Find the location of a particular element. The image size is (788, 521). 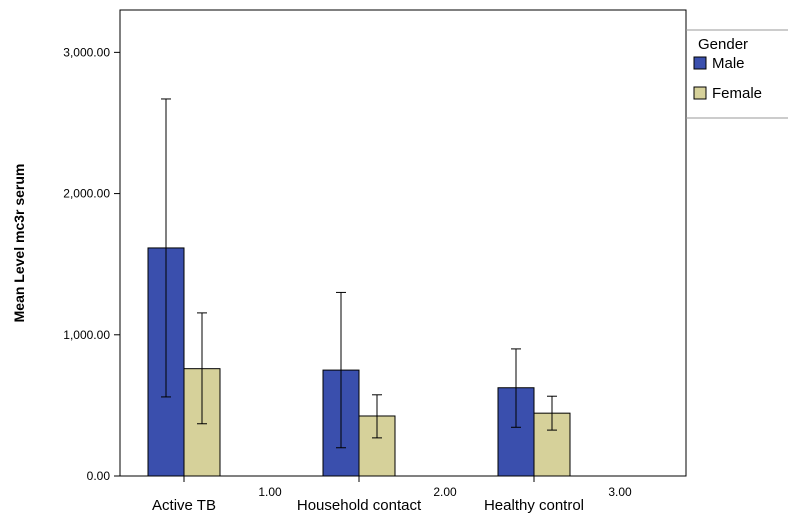

y-axis: 0.00 1,000.00 2,000.00 3,000.00 is located at coordinates (91, 264).